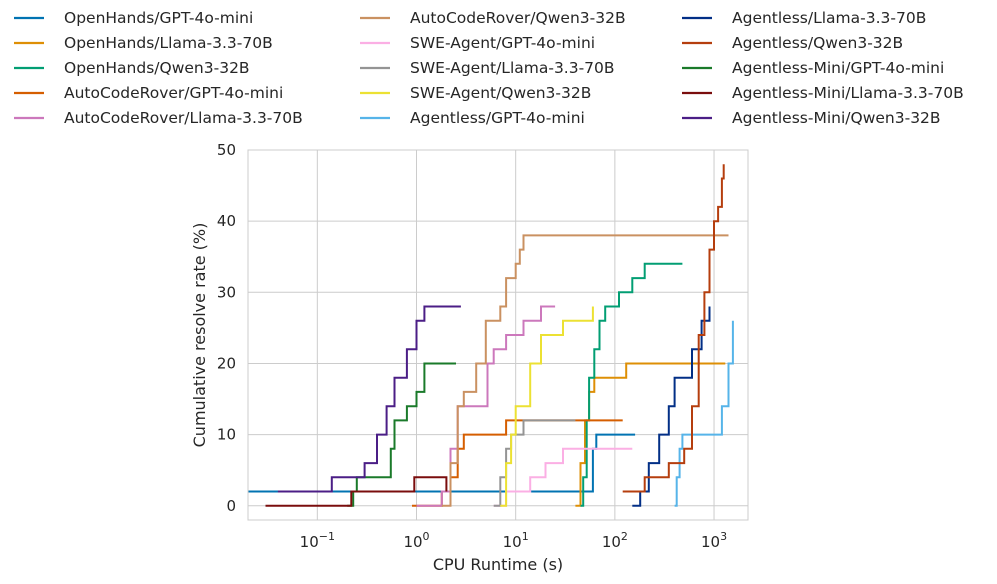  I want to click on x-tick-label: 10¹, so click(516, 540).